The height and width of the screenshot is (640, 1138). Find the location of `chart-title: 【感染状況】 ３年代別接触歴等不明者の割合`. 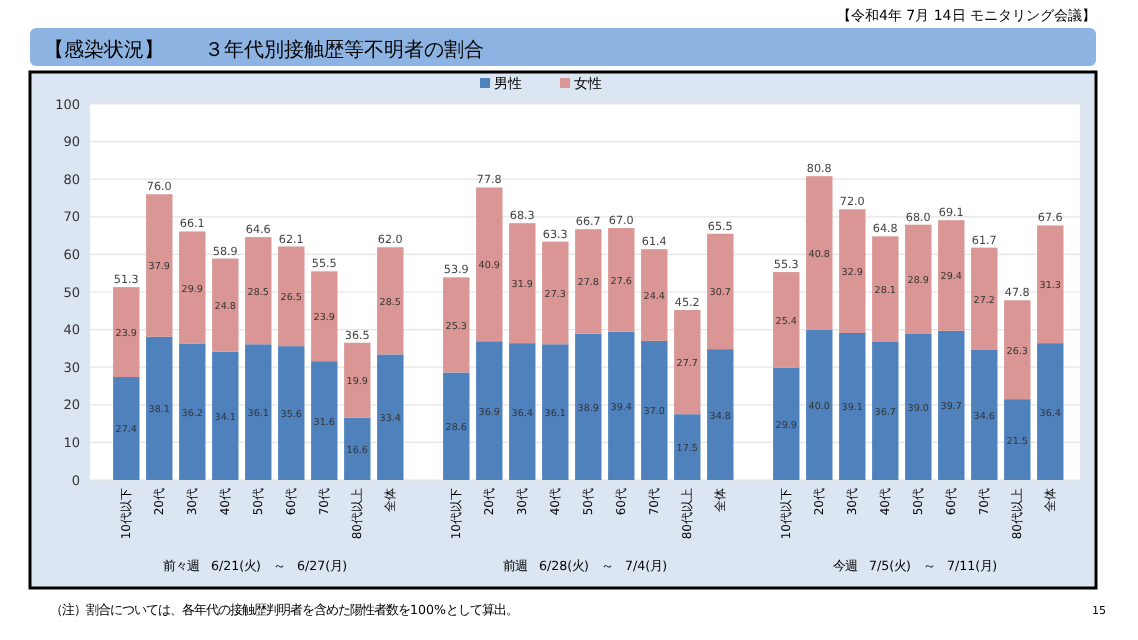

chart-title: 【感染状況】 ３年代別接触歴等不明者の割合 is located at coordinates (264, 50).